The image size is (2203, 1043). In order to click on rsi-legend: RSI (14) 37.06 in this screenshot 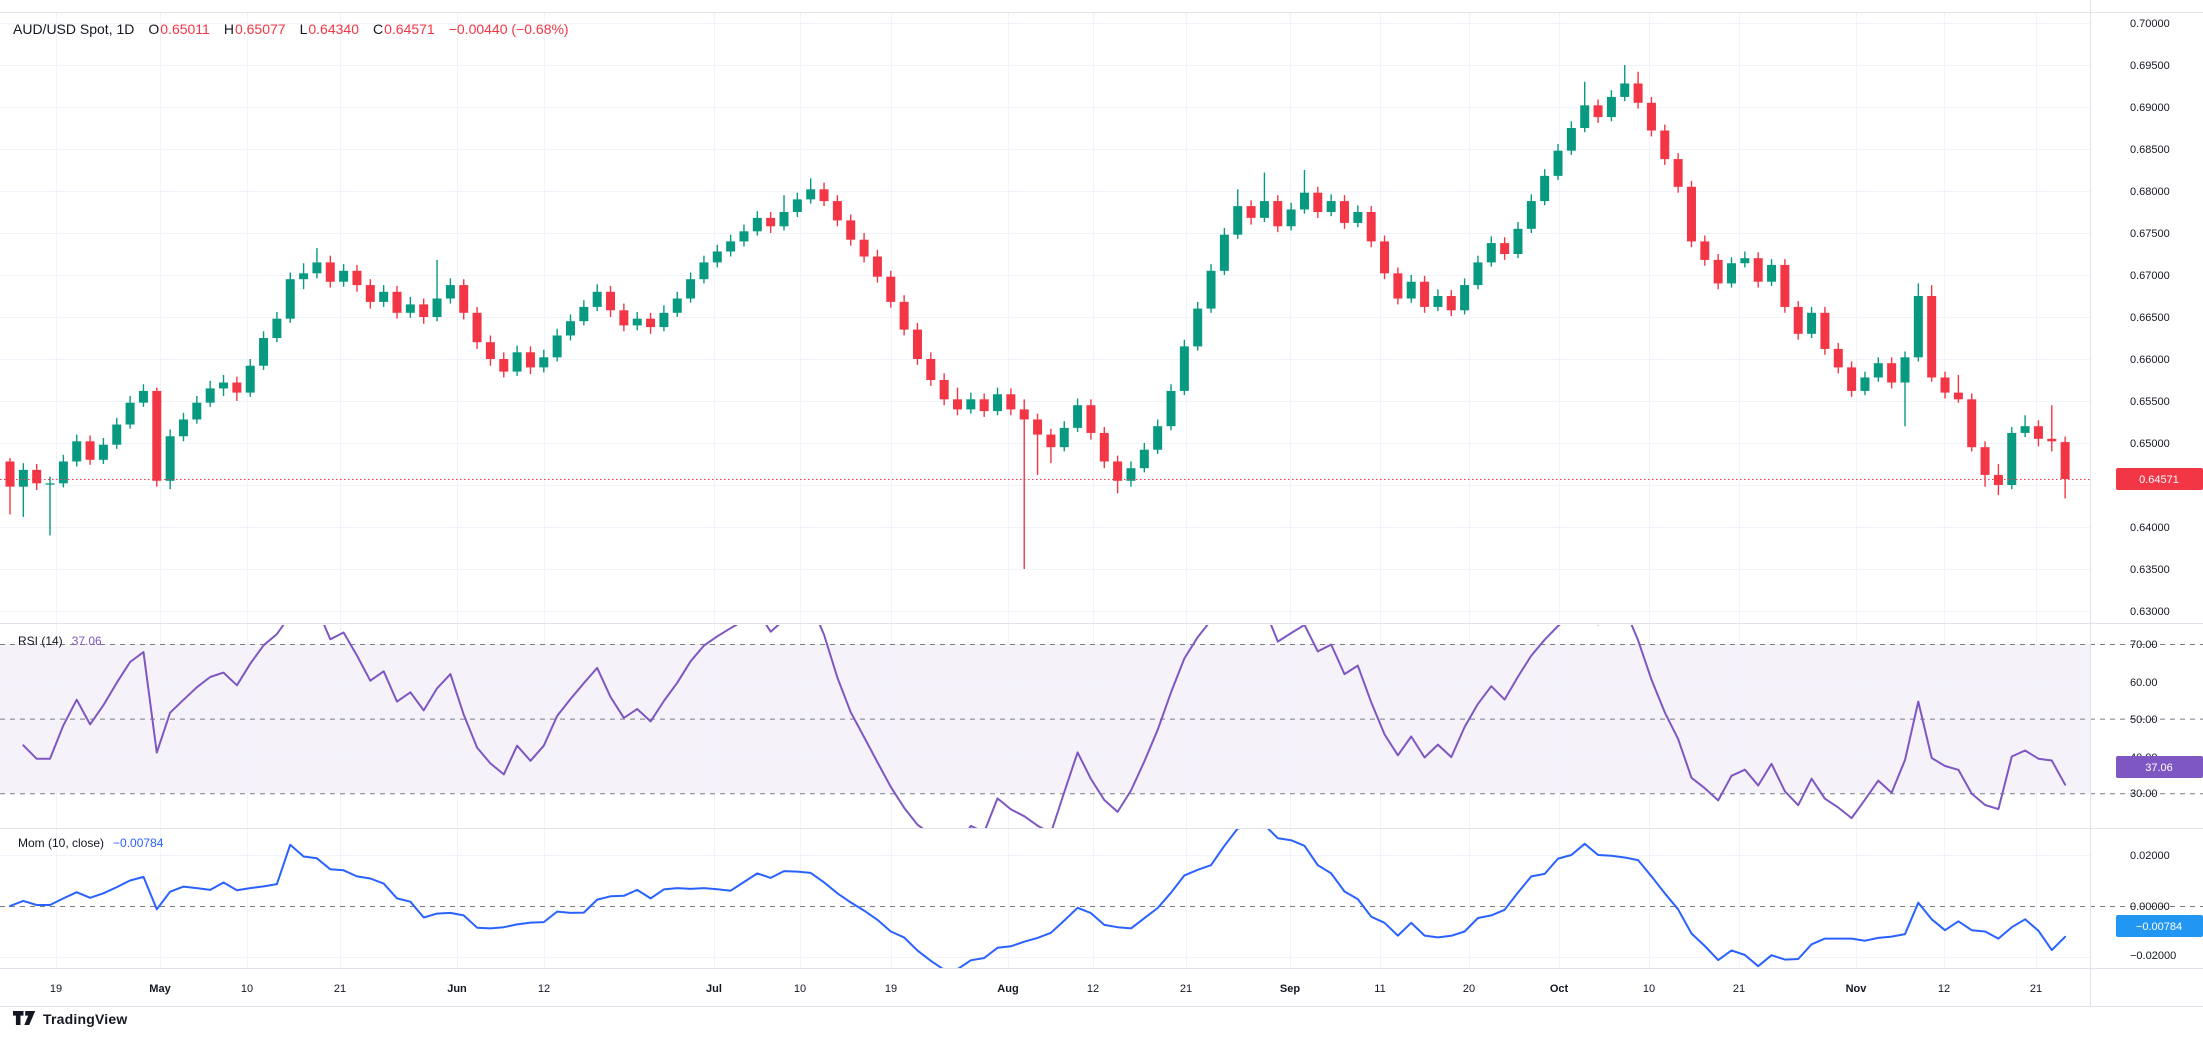, I will do `click(60, 641)`.